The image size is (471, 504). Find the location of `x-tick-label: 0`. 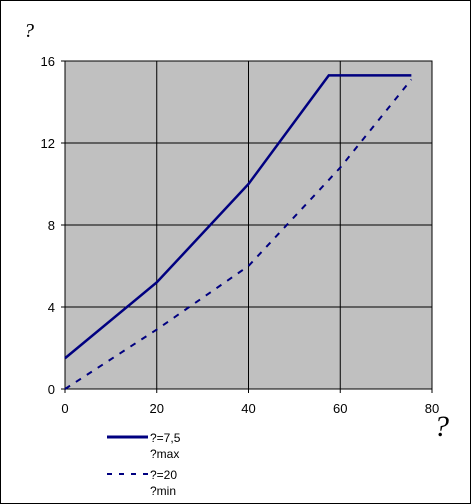

x-tick-label: 0 is located at coordinates (64, 408).